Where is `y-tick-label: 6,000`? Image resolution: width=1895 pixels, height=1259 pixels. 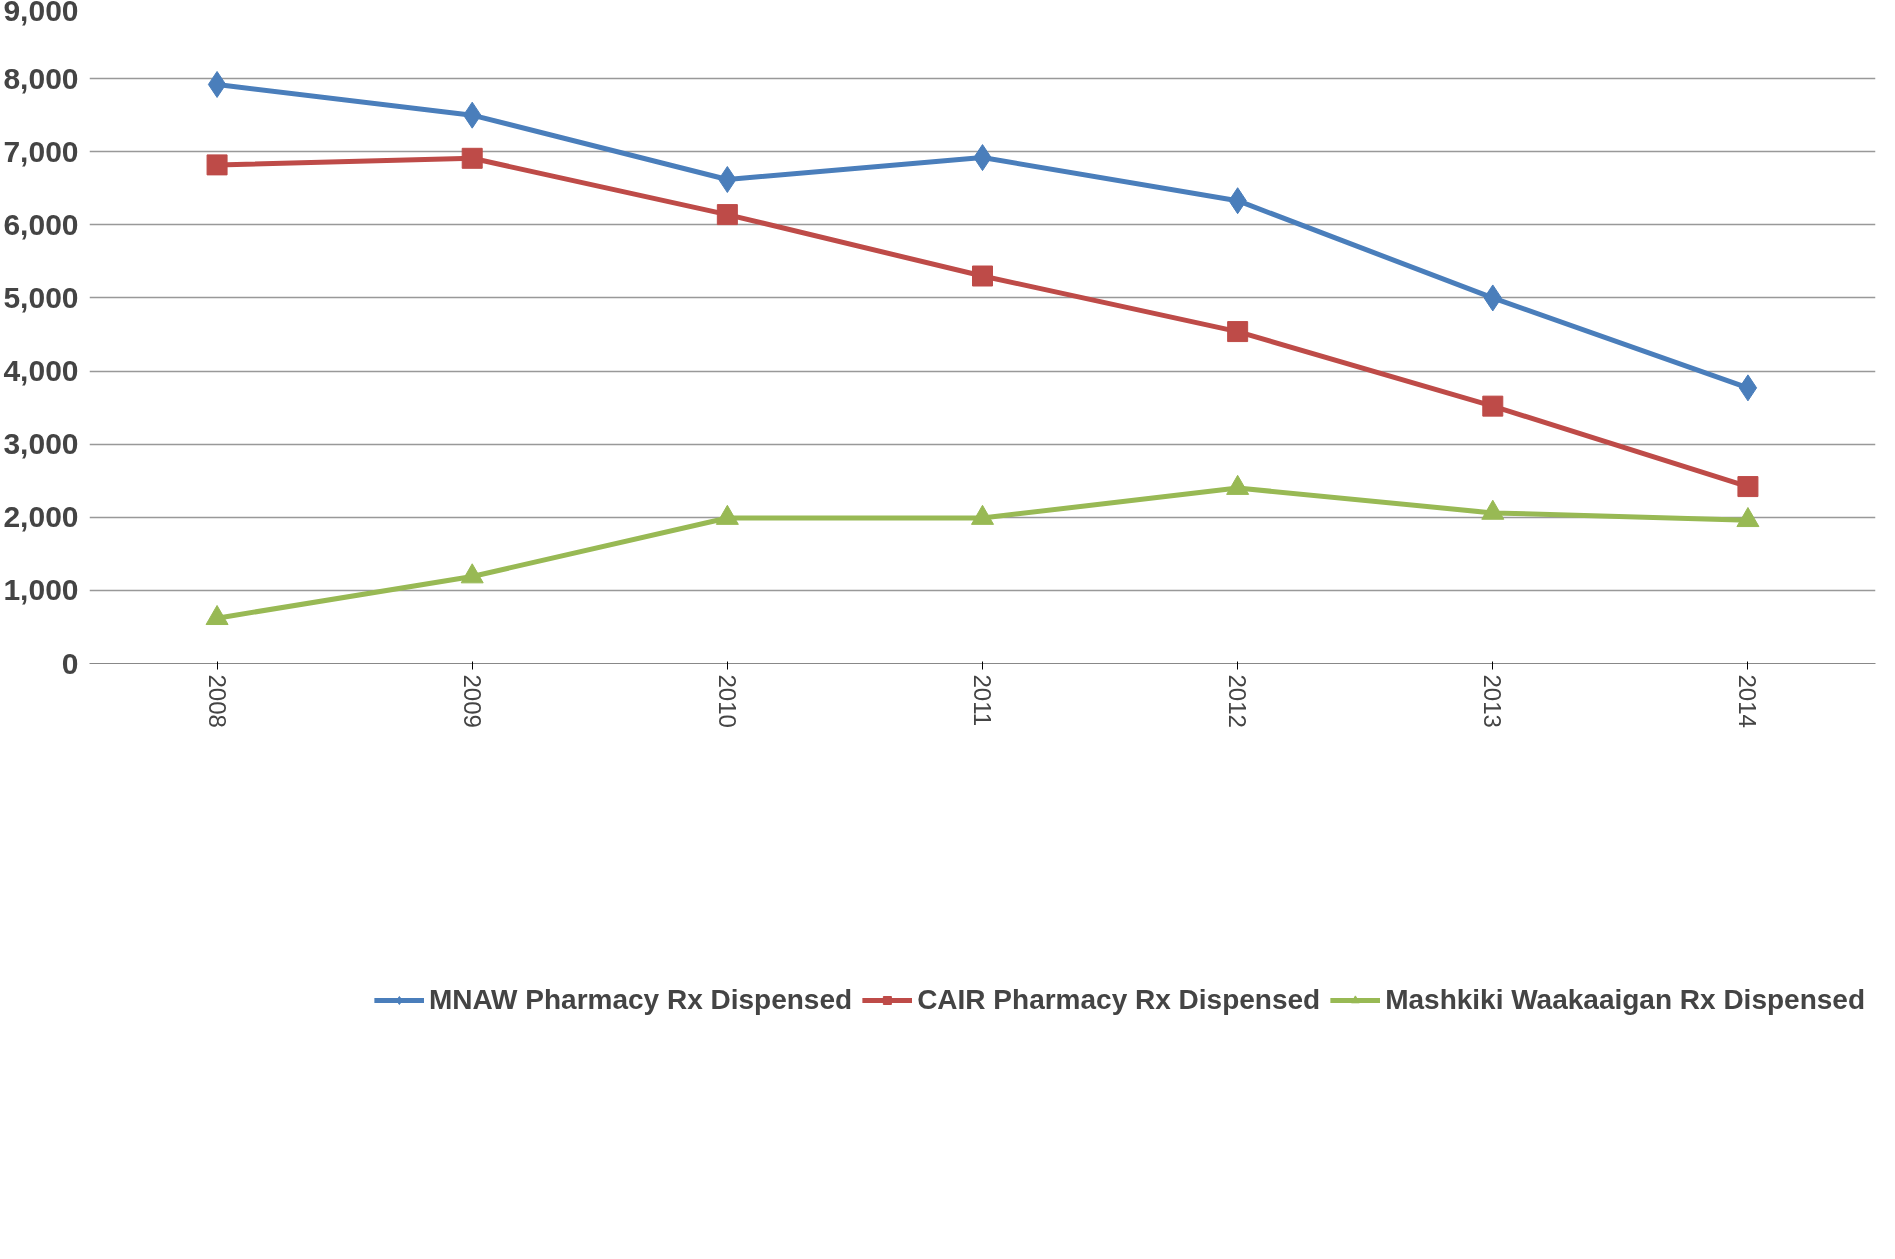
y-tick-label: 6,000 is located at coordinates (41, 224).